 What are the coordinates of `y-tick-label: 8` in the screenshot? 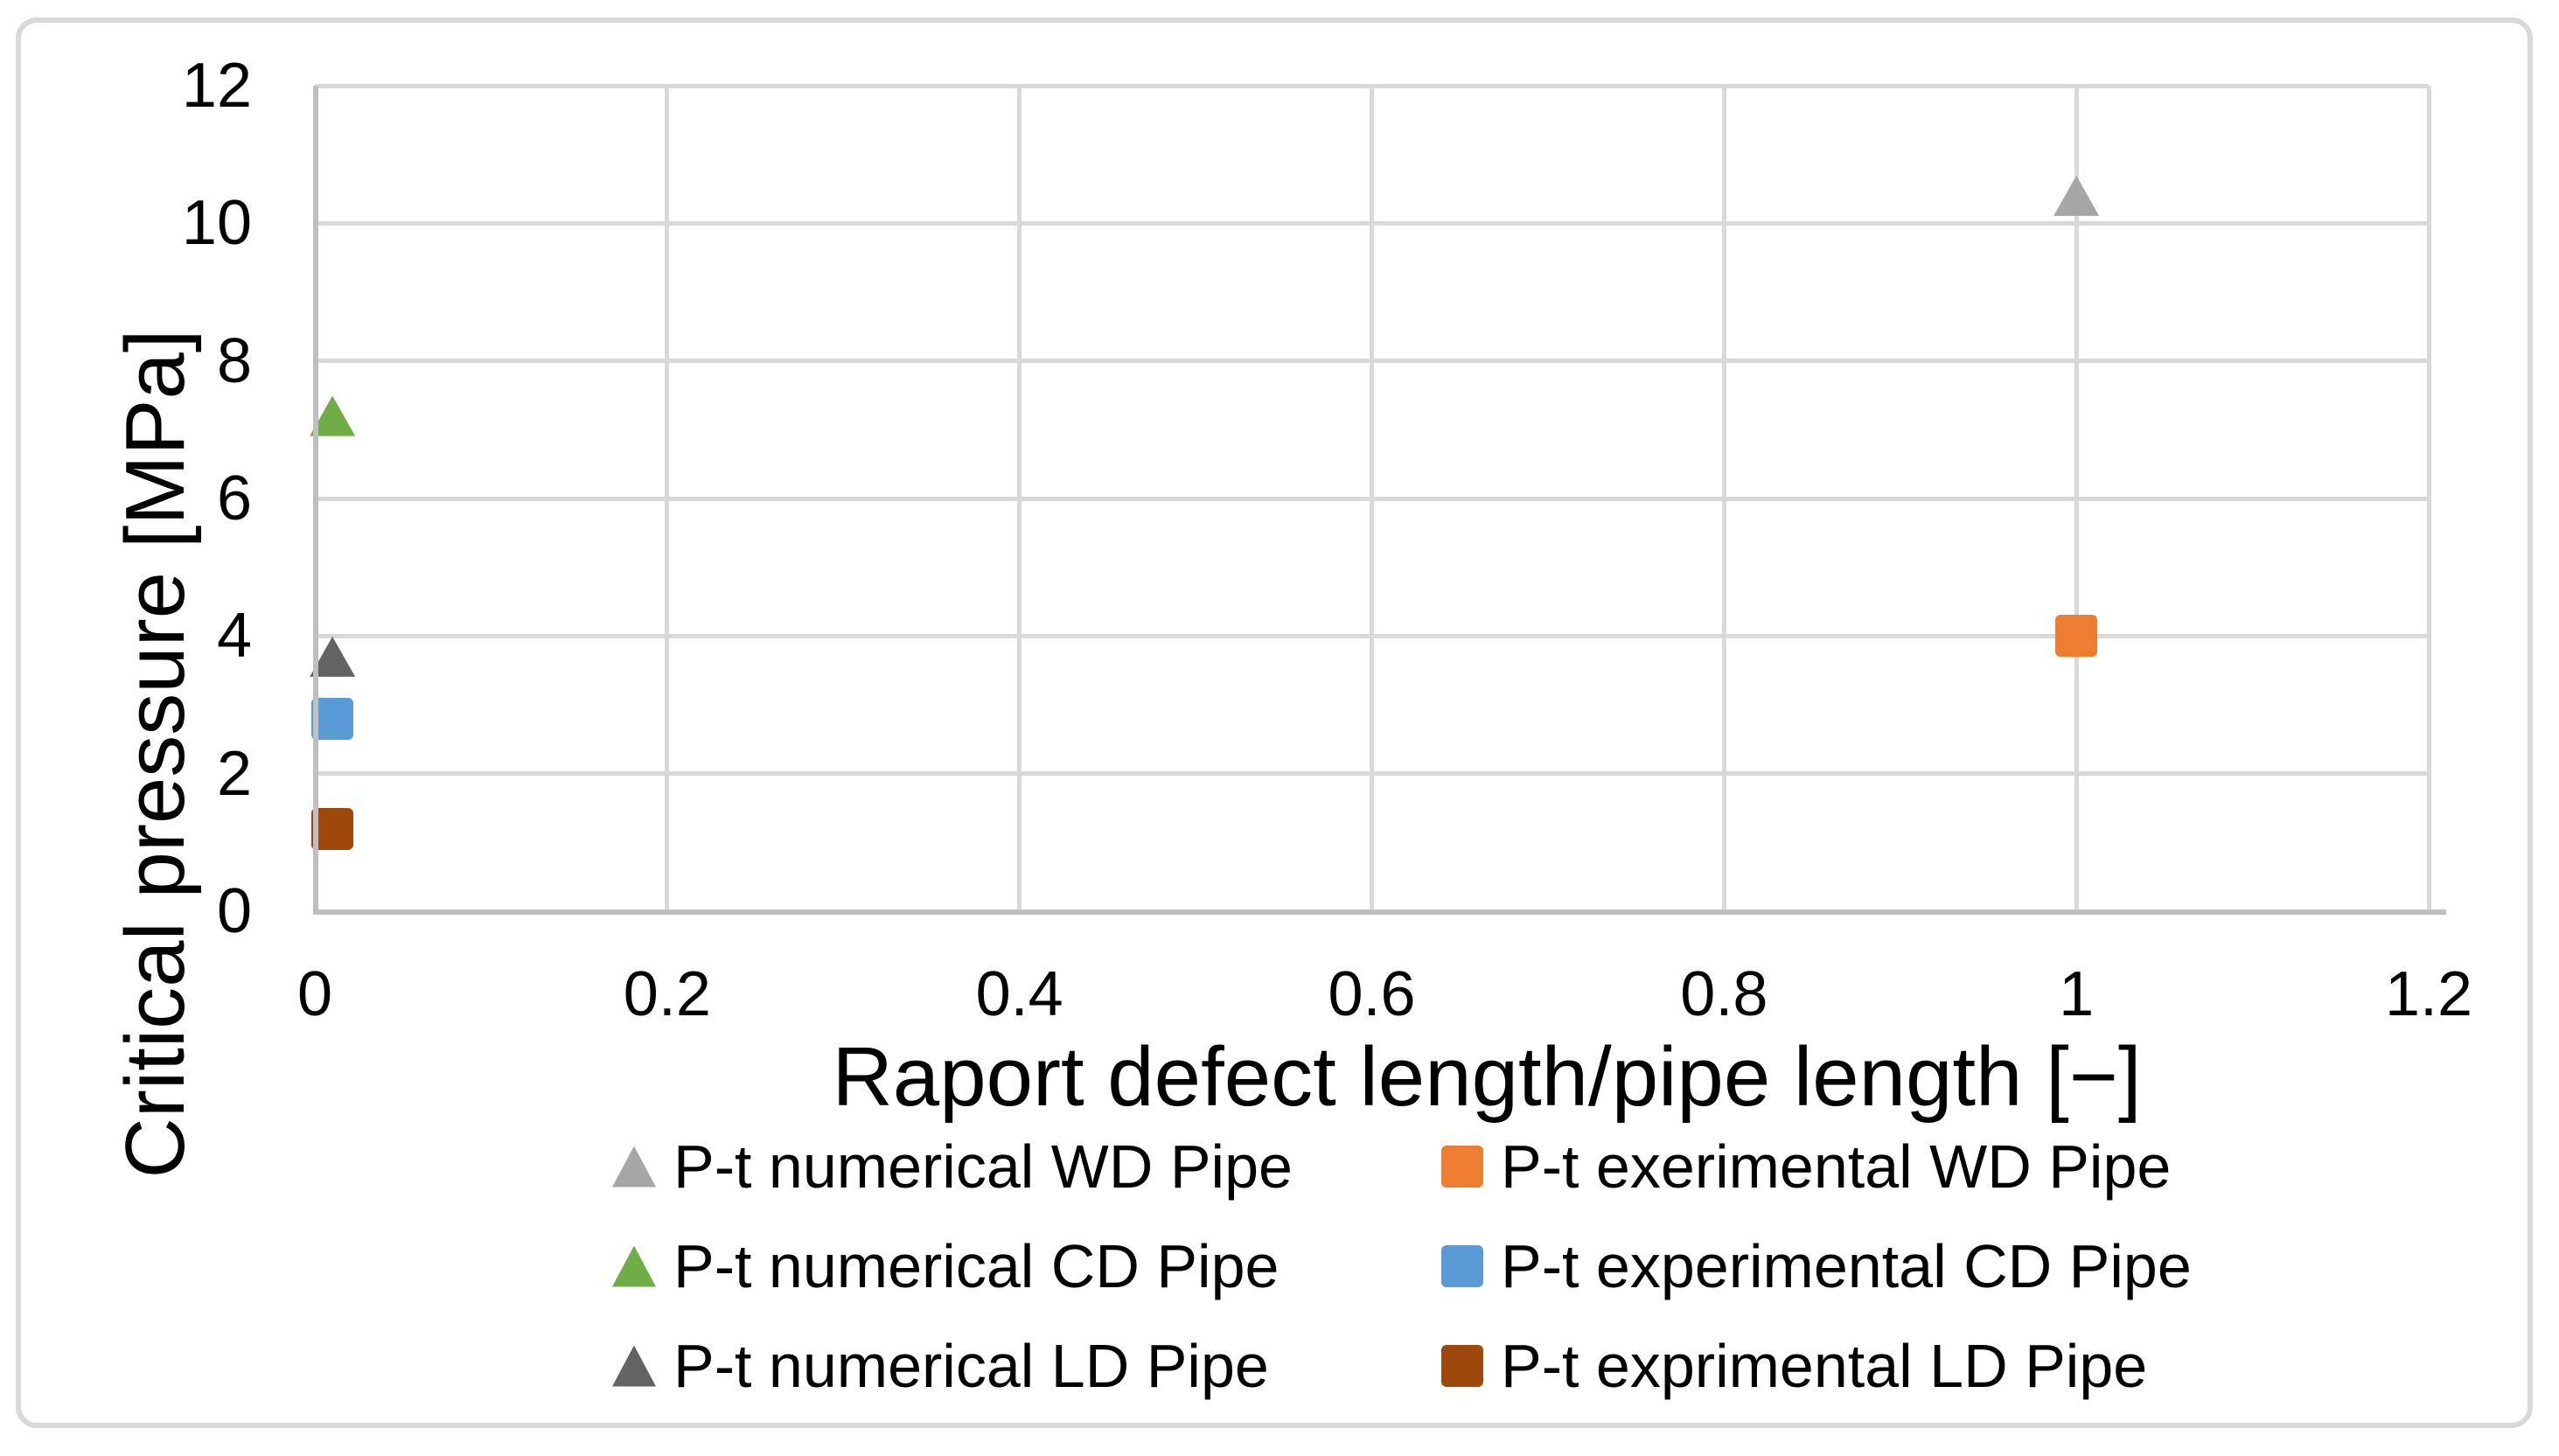 It's located at (234, 360).